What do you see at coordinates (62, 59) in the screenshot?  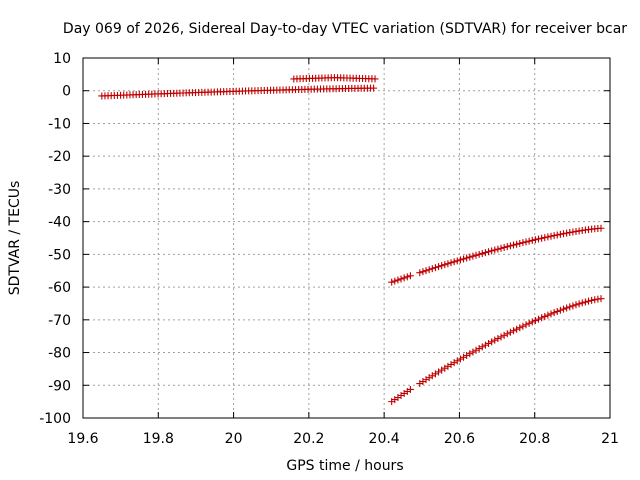 I see `y-tick-label: 10` at bounding box center [62, 59].